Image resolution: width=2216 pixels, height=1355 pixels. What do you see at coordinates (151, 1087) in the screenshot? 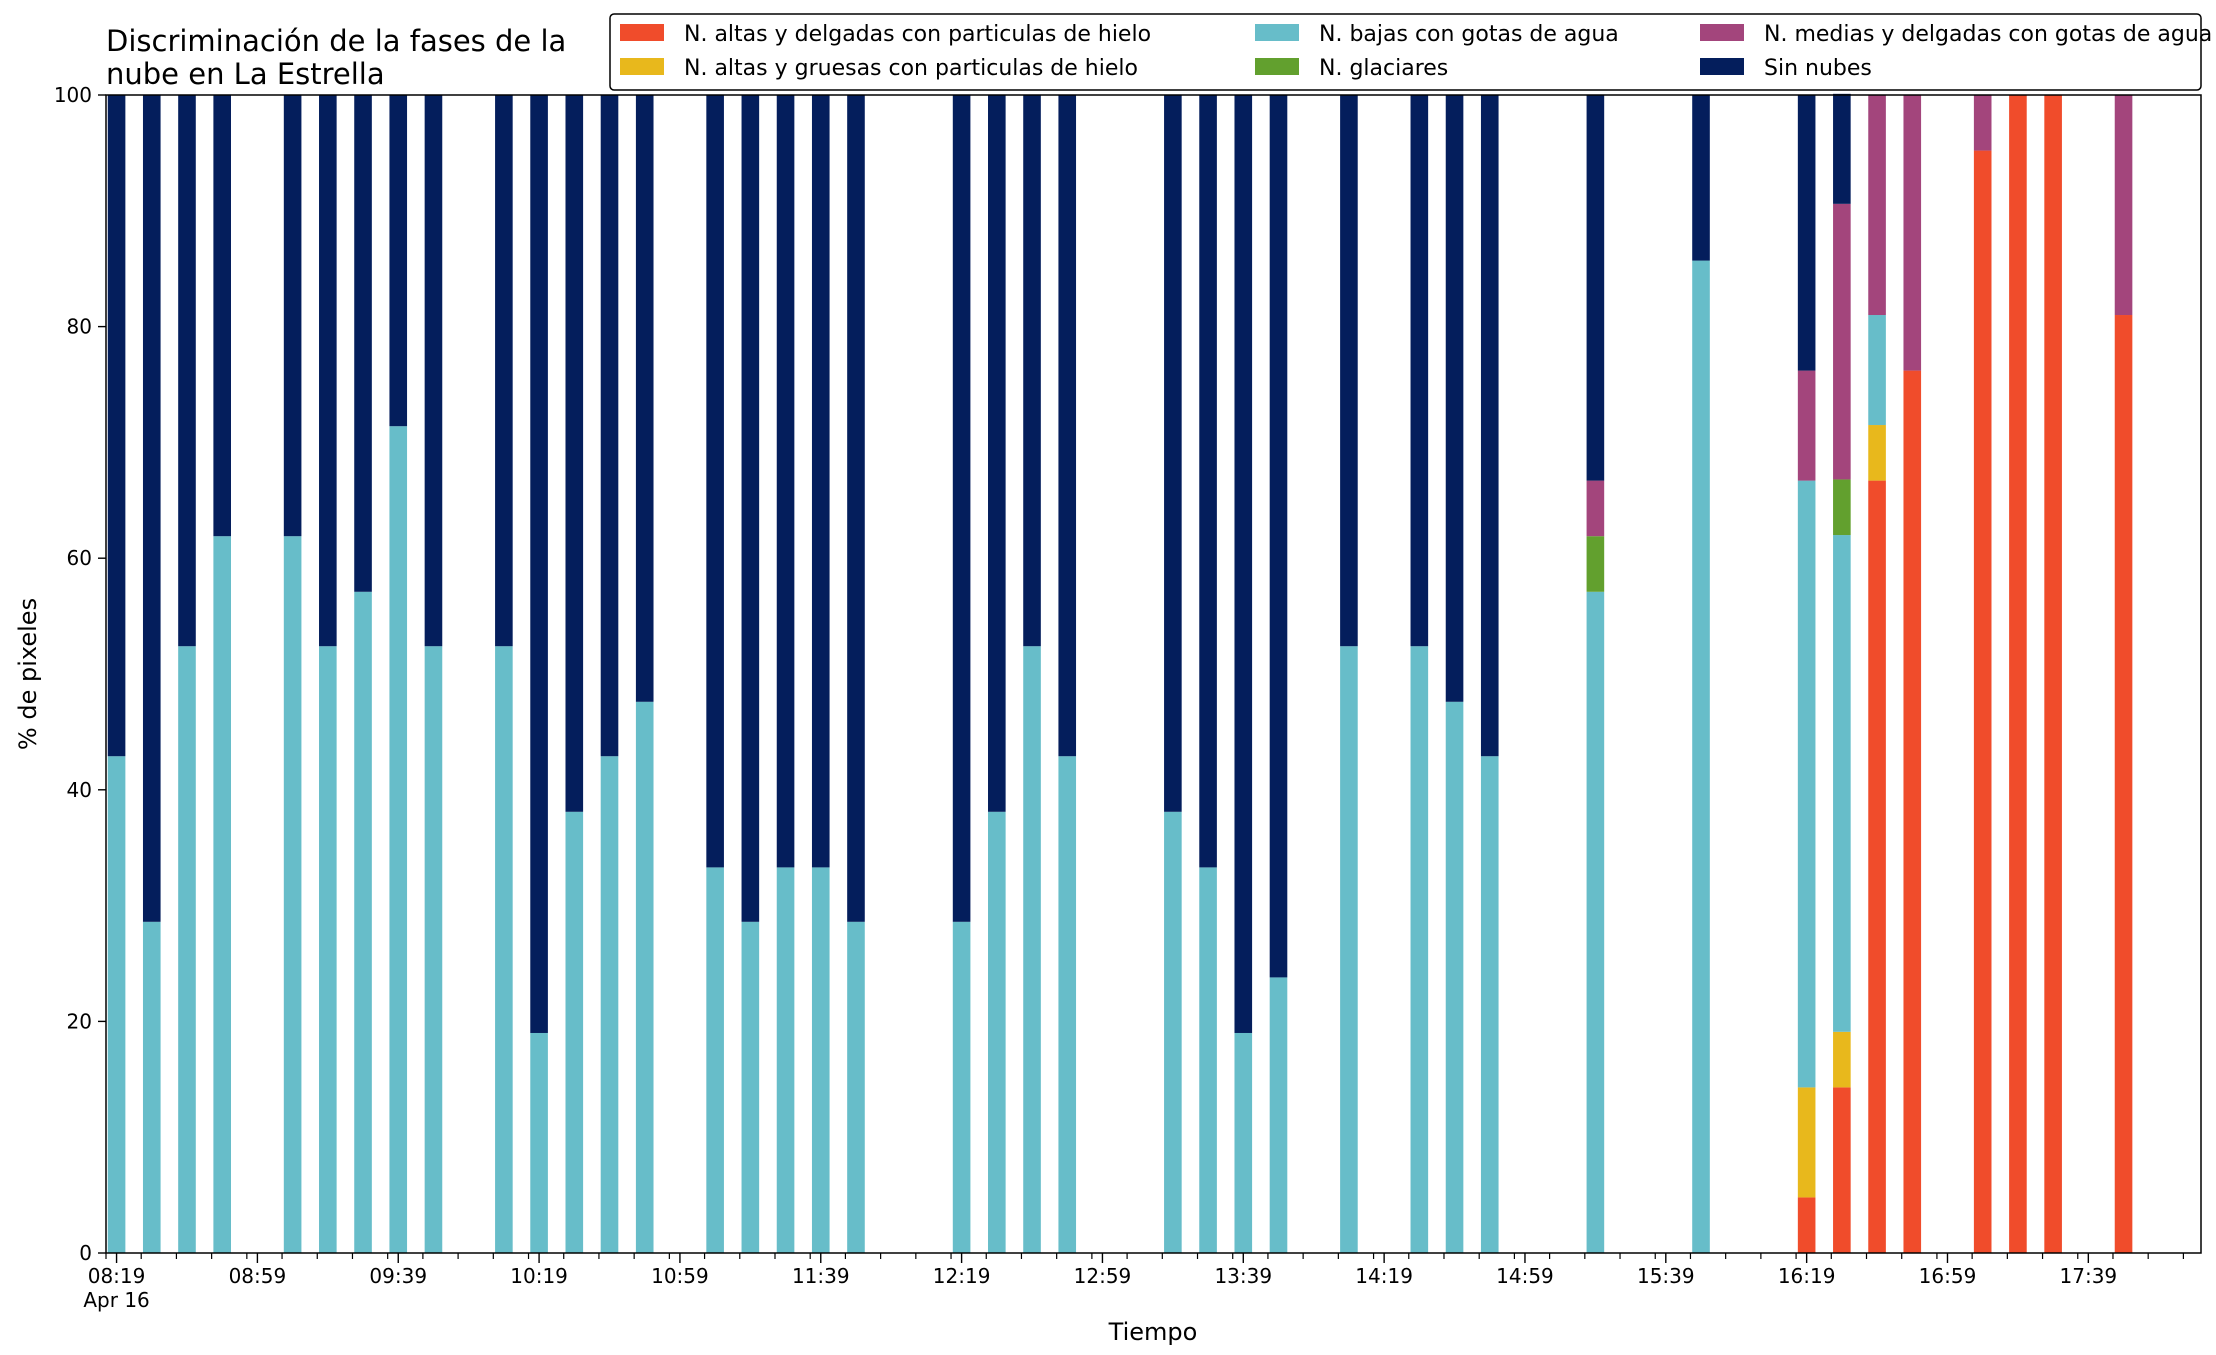
I see `bar-1-n-bajas-con-gotas-de-agua` at bounding box center [151, 1087].